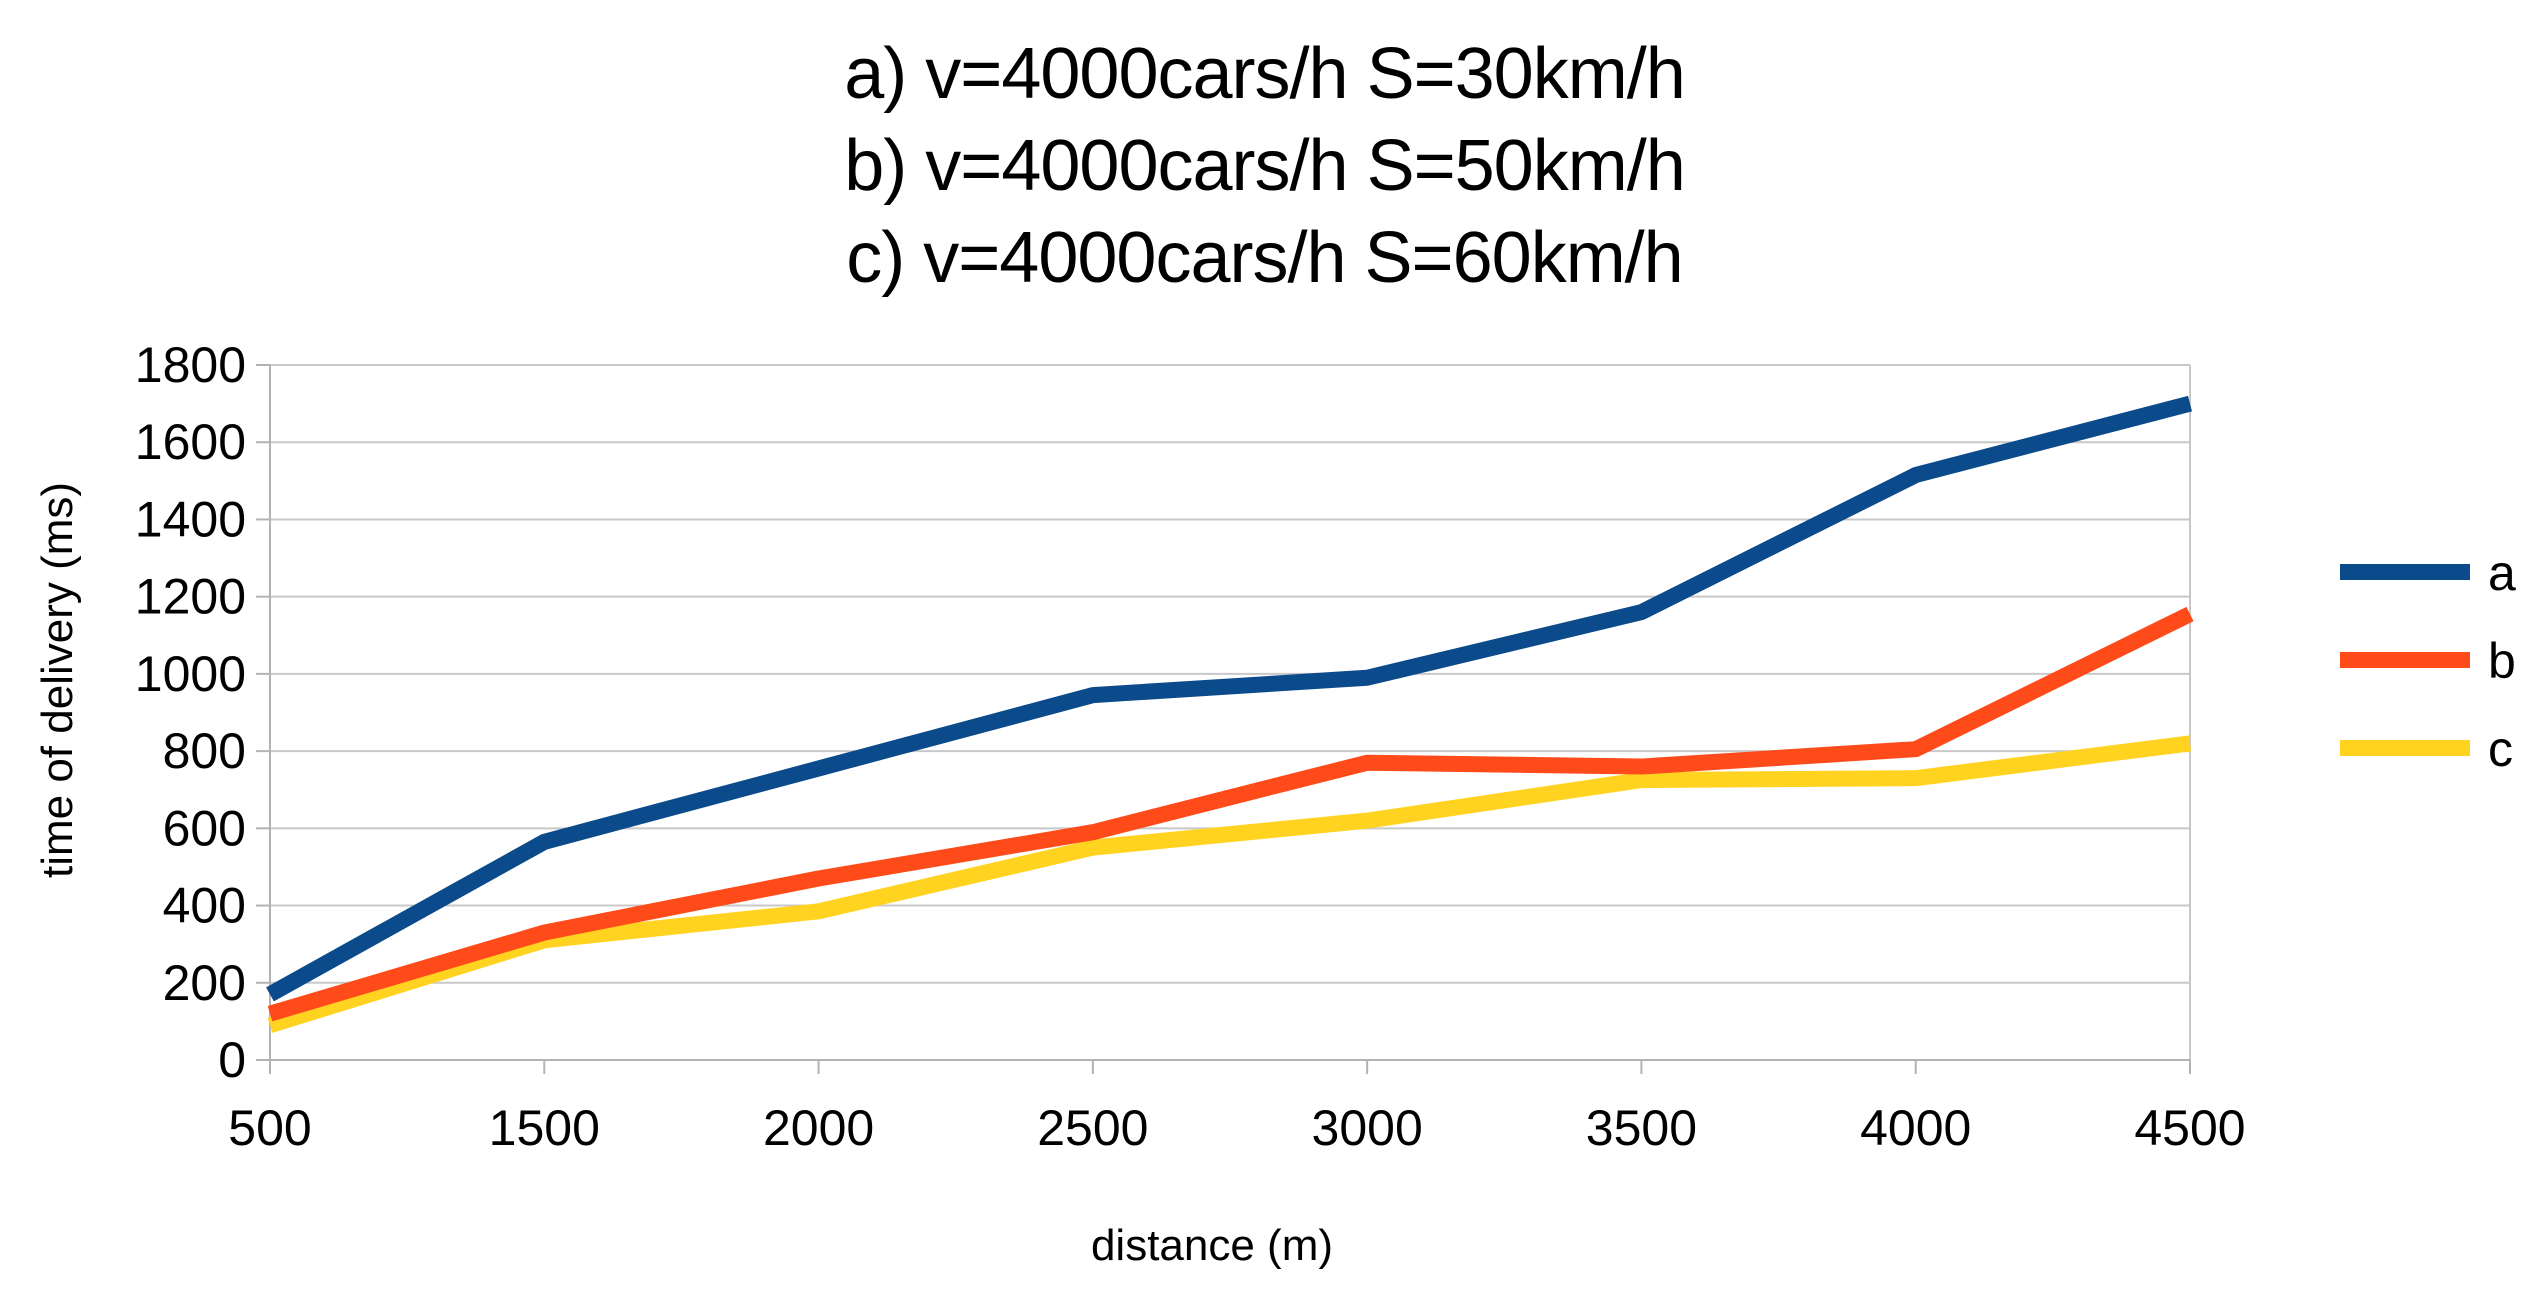  What do you see at coordinates (2428, 661) in the screenshot?
I see `legend: abc` at bounding box center [2428, 661].